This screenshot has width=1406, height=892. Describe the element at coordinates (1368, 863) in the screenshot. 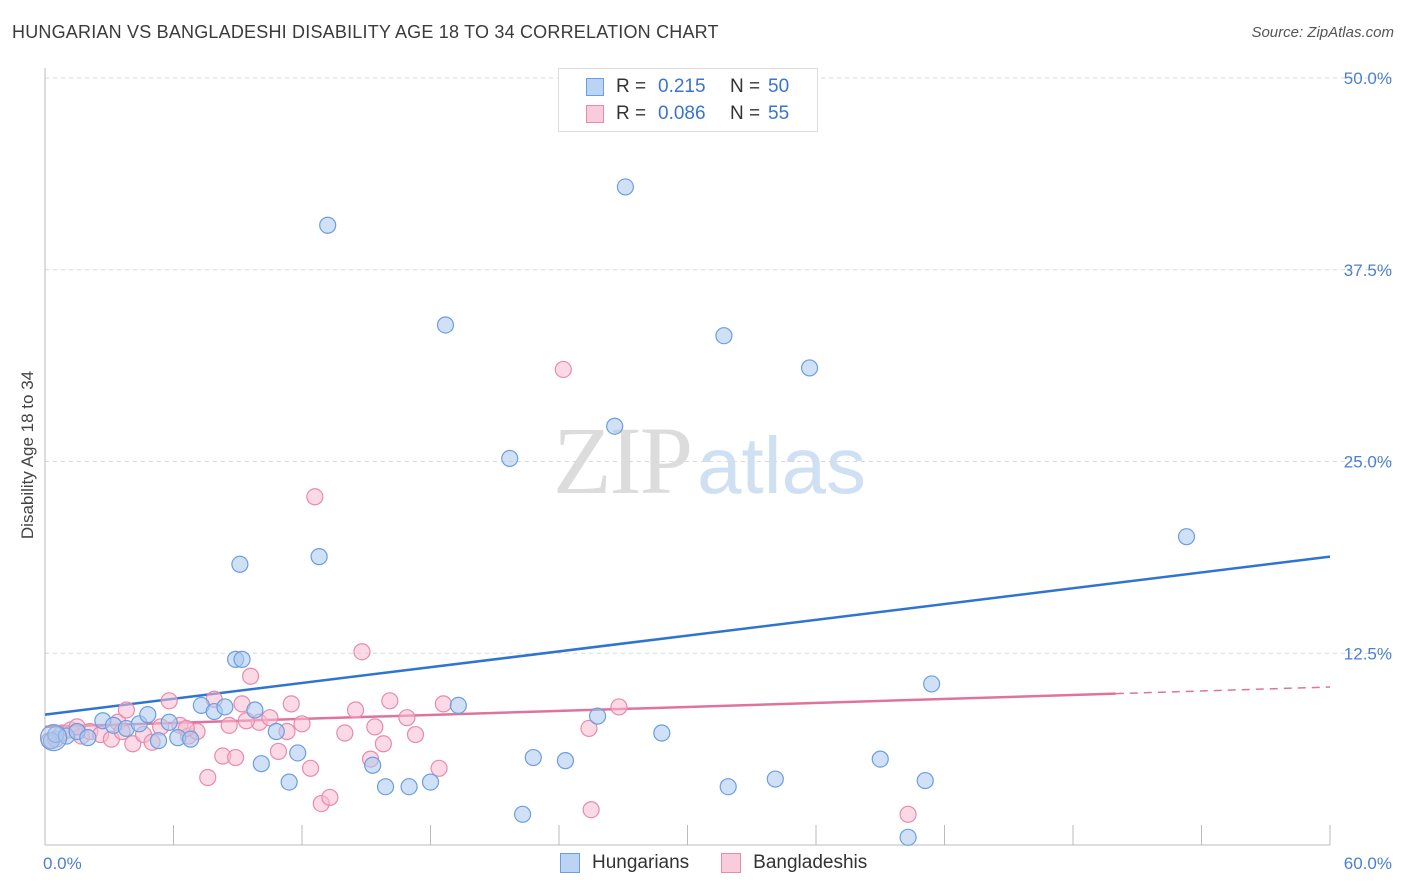

I see `x-tick-label: 60.0%` at that location.